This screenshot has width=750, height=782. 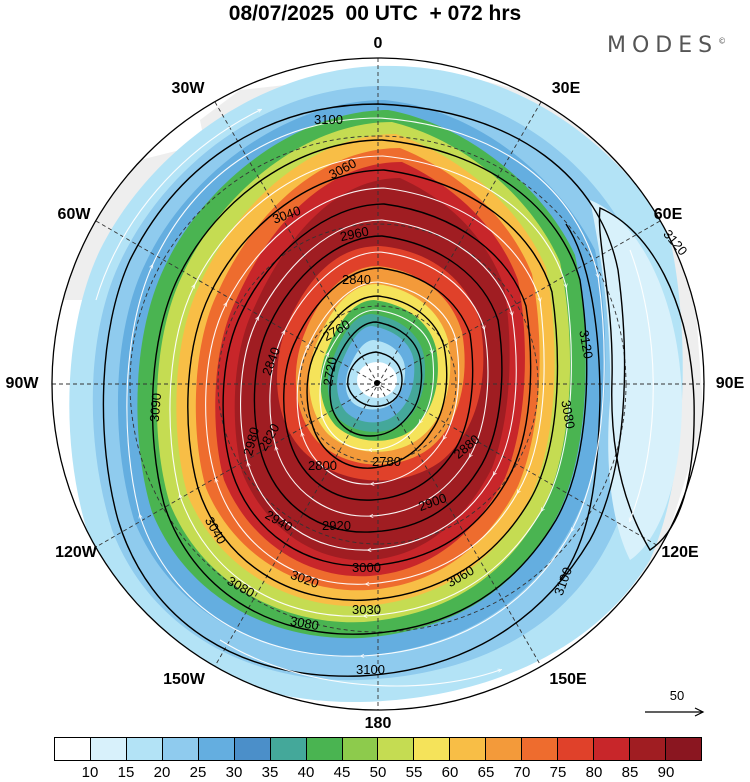 What do you see at coordinates (330, 371) in the screenshot?
I see `contour-label: 2720` at bounding box center [330, 371].